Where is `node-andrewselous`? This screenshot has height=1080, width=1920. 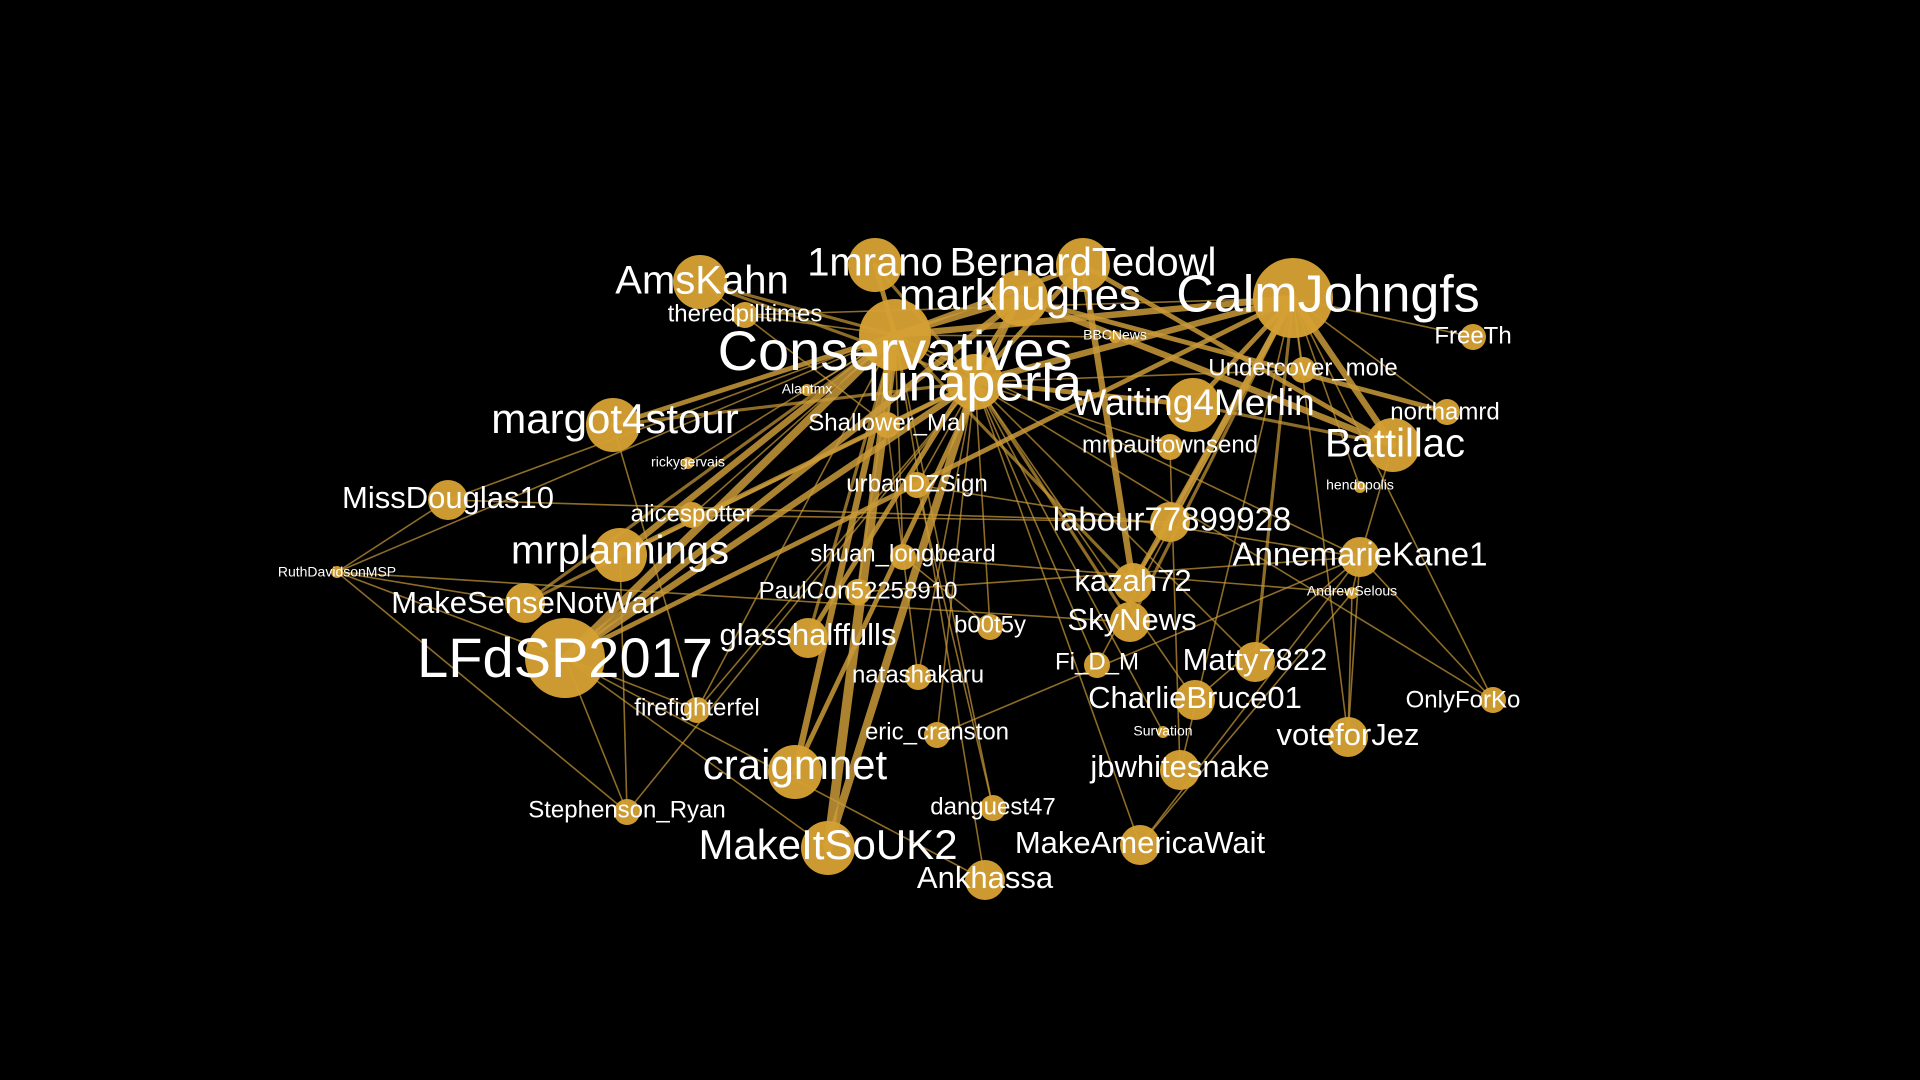
node-andrewselous is located at coordinates (1352, 593).